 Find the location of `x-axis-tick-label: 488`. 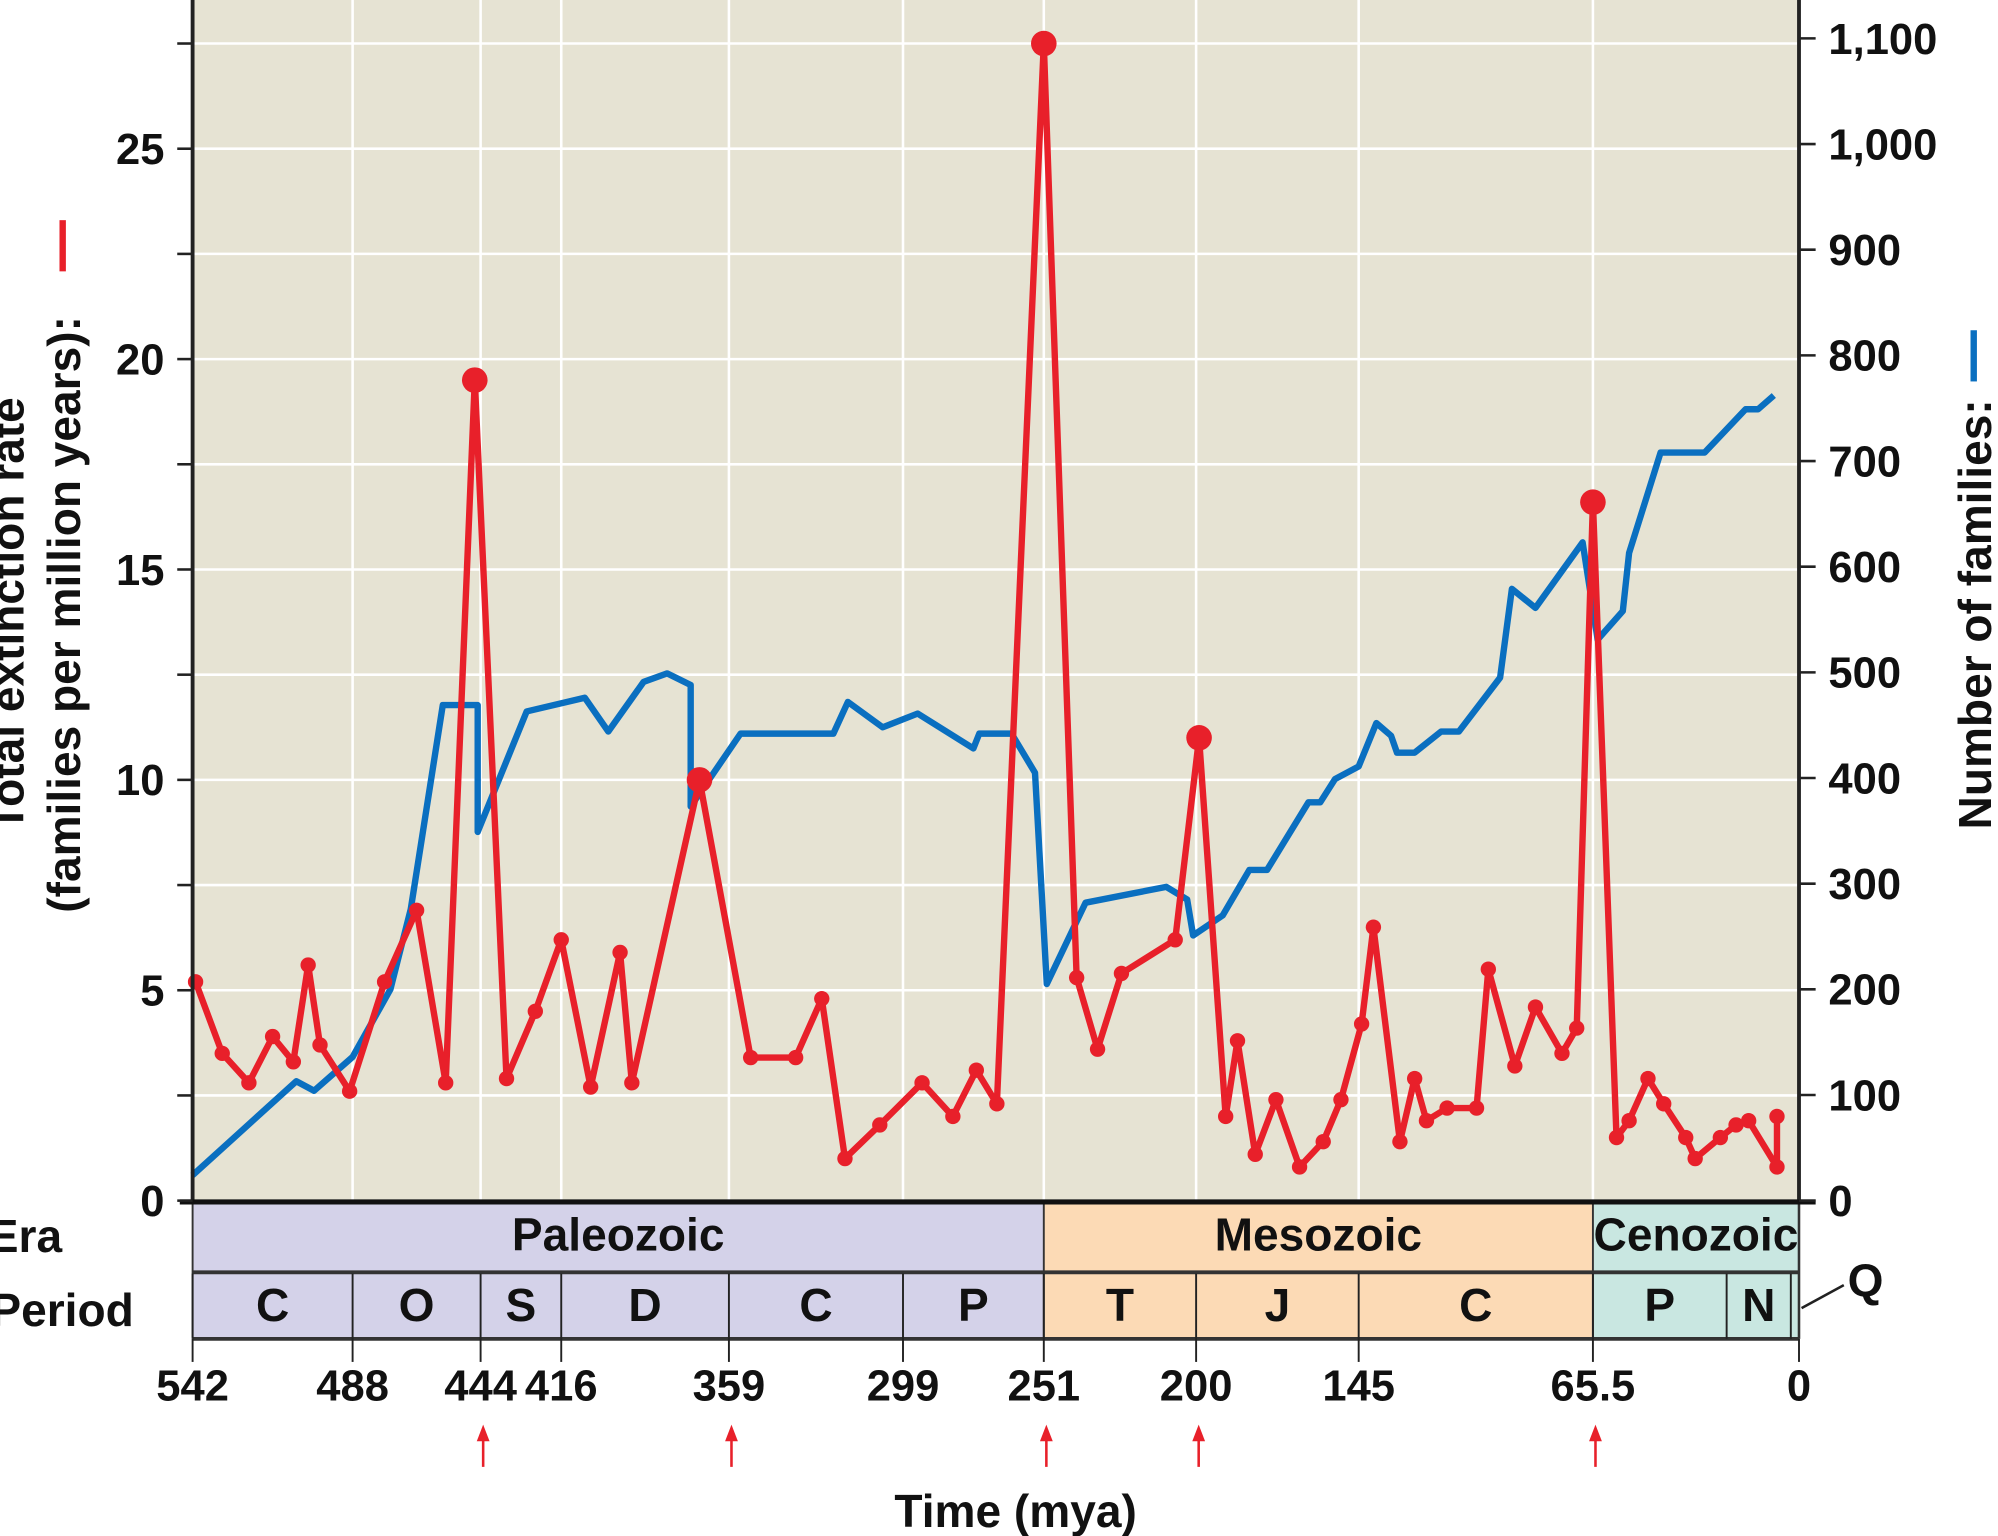

x-axis-tick-label: 488 is located at coordinates (352, 1386).